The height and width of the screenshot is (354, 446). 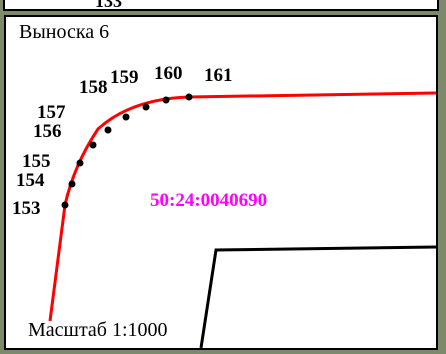 I want to click on point-label-161: 161, so click(x=218, y=75).